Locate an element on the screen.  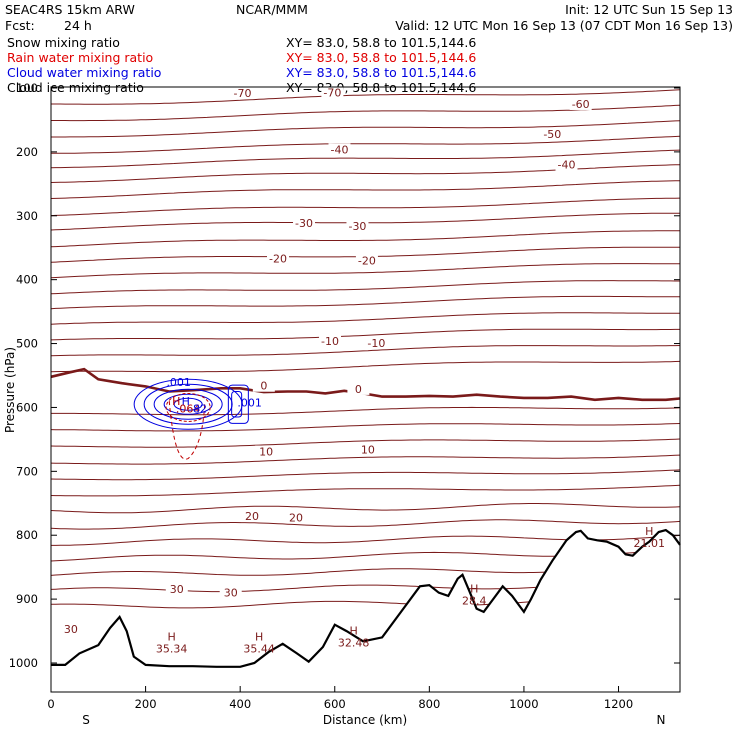
y-tick-label: 500 is located at coordinates (27, 344).